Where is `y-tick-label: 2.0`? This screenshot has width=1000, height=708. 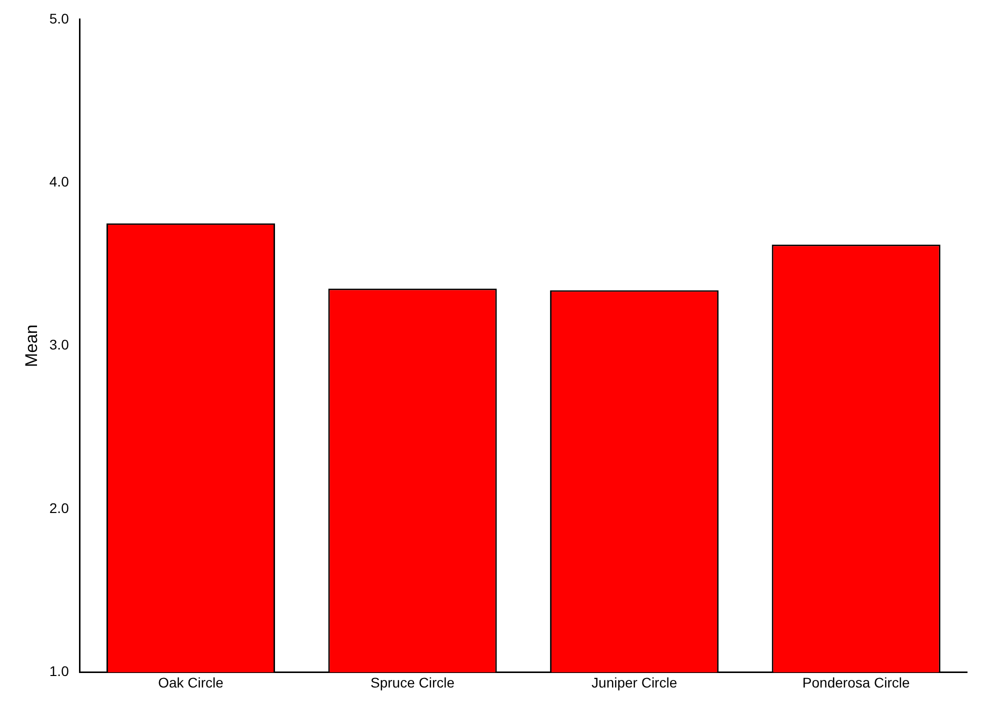 y-tick-label: 2.0 is located at coordinates (59, 508).